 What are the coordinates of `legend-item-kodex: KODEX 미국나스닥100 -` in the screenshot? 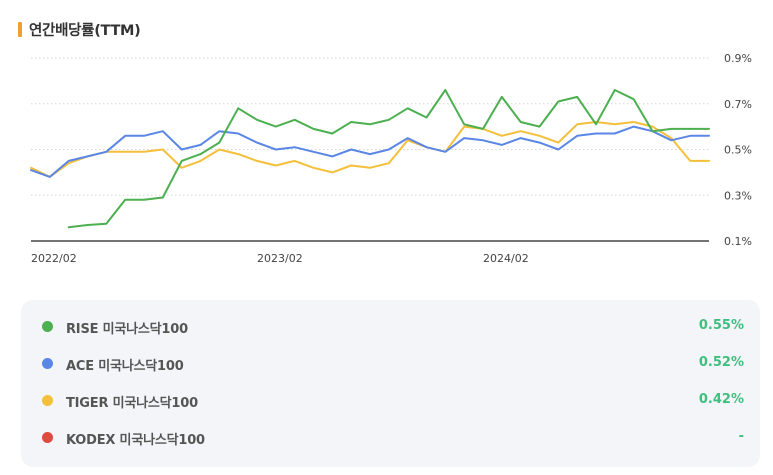 It's located at (390, 439).